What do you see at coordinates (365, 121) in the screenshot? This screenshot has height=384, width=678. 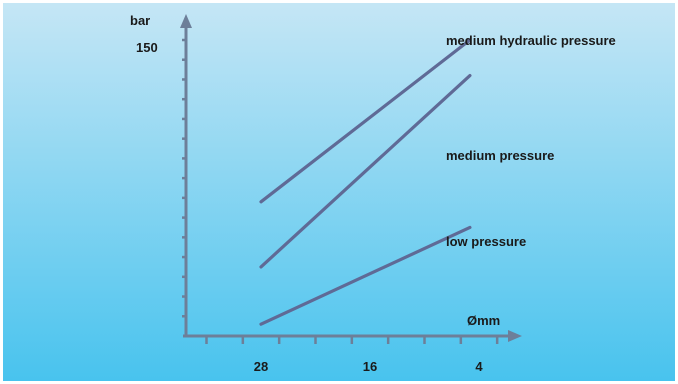 I see `series-line-medium-hydraulic-pressure` at bounding box center [365, 121].